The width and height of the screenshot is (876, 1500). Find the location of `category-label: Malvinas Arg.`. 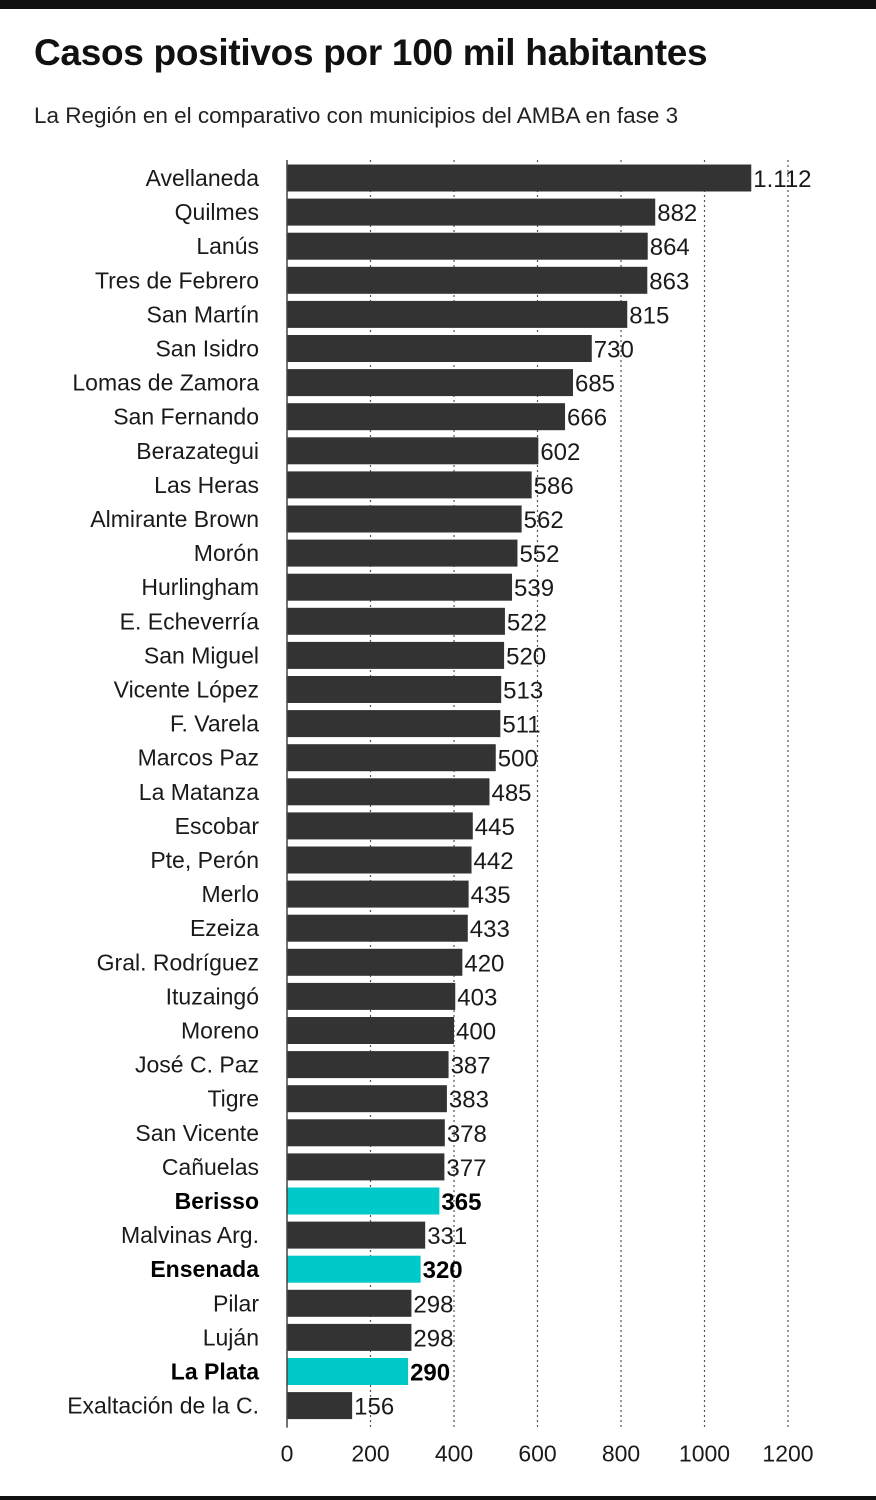

category-label: Malvinas Arg. is located at coordinates (190, 1235).